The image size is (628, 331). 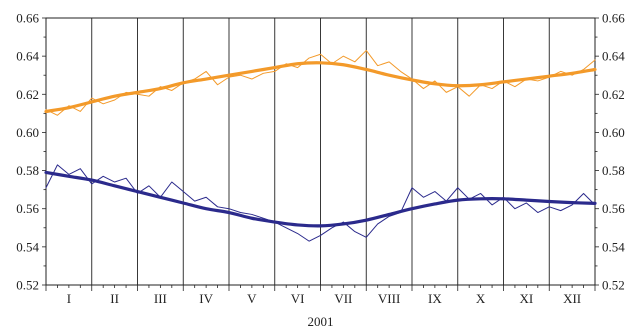 What do you see at coordinates (613, 285) in the screenshot?
I see `y-tick-label-right: 0.52` at bounding box center [613, 285].